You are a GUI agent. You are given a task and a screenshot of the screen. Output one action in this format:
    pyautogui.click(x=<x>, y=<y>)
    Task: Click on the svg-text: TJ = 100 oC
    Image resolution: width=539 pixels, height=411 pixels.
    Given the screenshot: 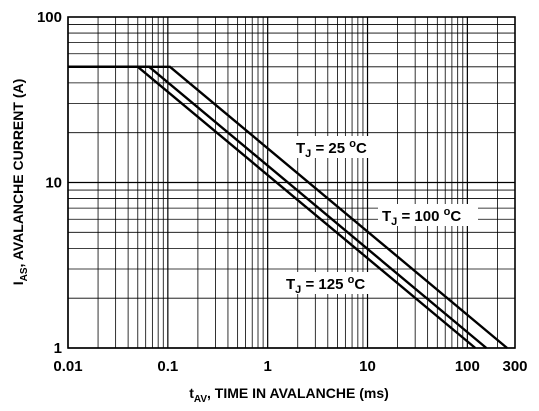 What is the action you would take?
    pyautogui.click(x=421, y=217)
    